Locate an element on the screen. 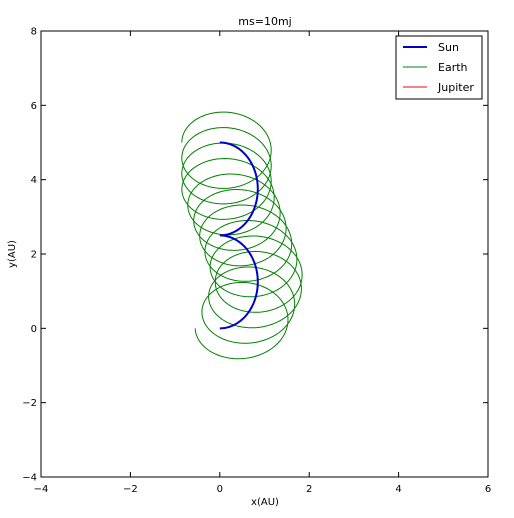 This screenshot has width=514, height=518. x-tick-label: 4 is located at coordinates (398, 489).